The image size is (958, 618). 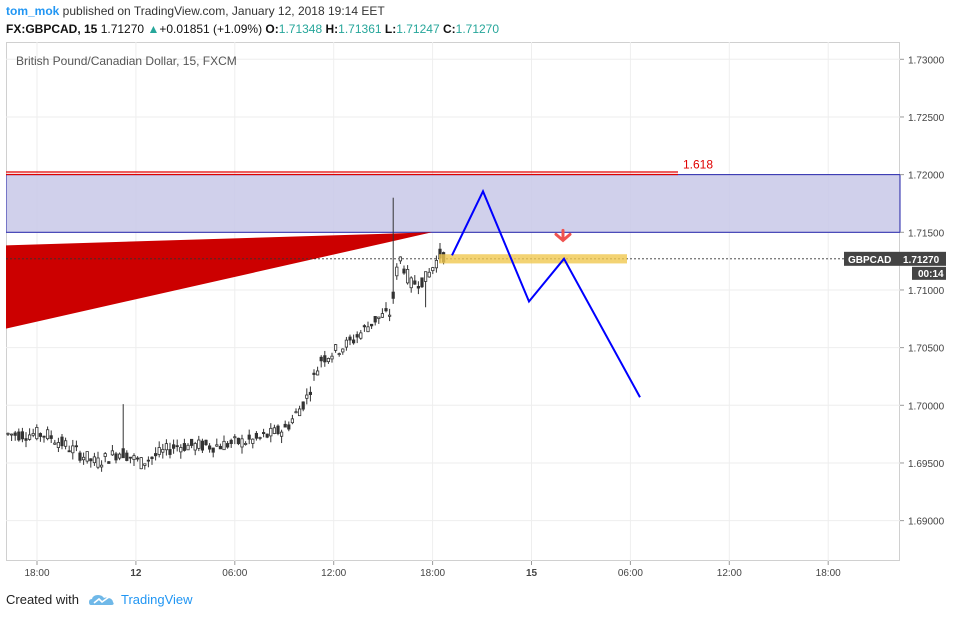 I want to click on price-label-symbol: GBPCAD, so click(x=869, y=260).